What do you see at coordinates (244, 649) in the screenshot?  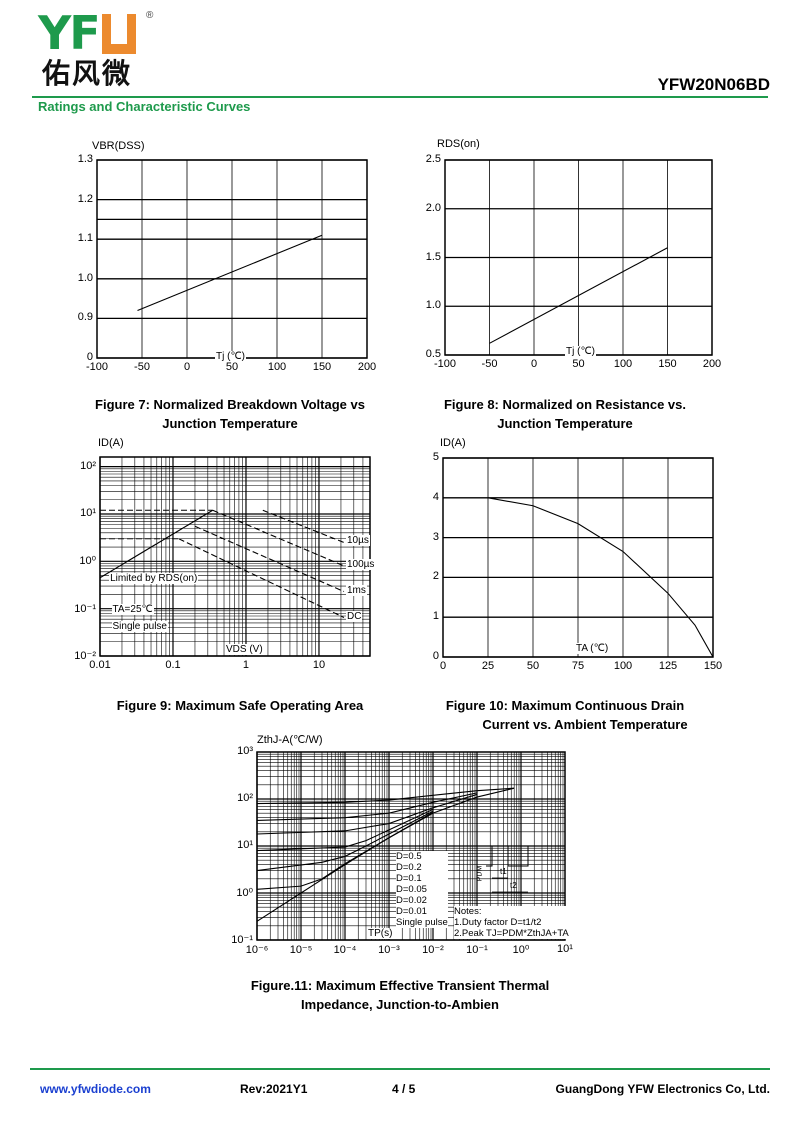 I see `x-axis-label: VDS (V)` at bounding box center [244, 649].